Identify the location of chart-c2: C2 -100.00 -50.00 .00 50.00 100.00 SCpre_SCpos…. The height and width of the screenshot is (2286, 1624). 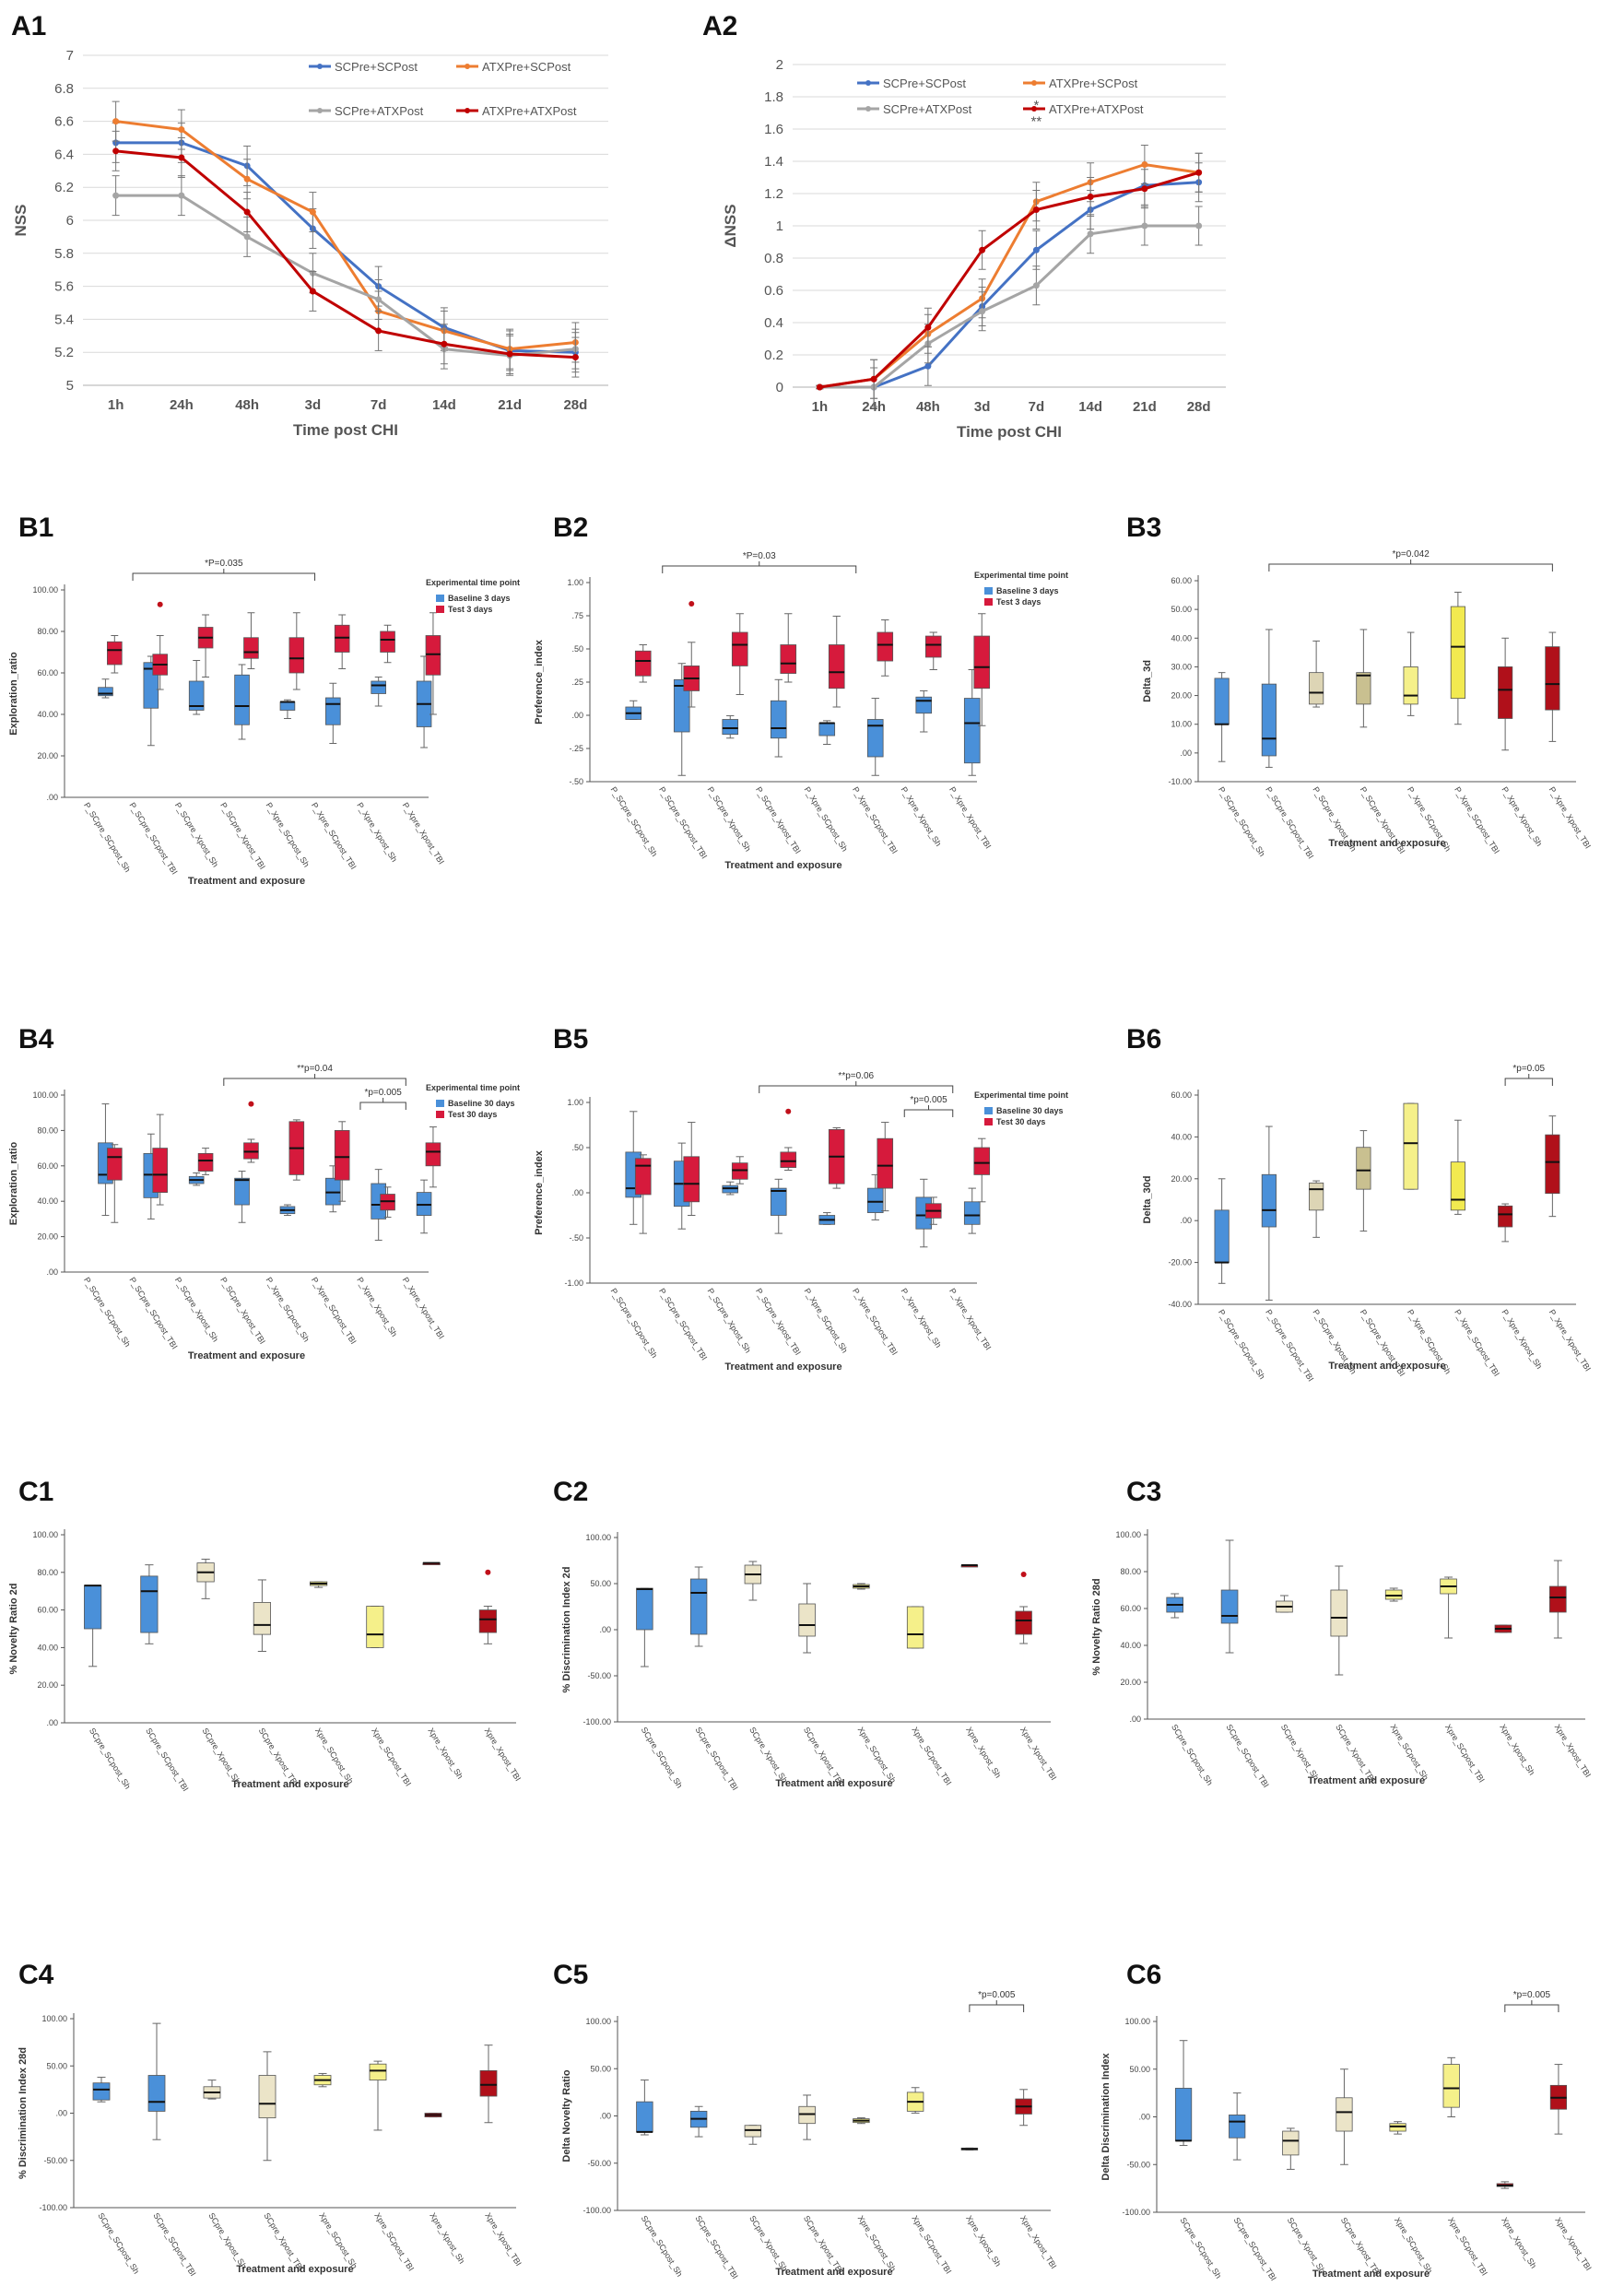
(805, 1634).